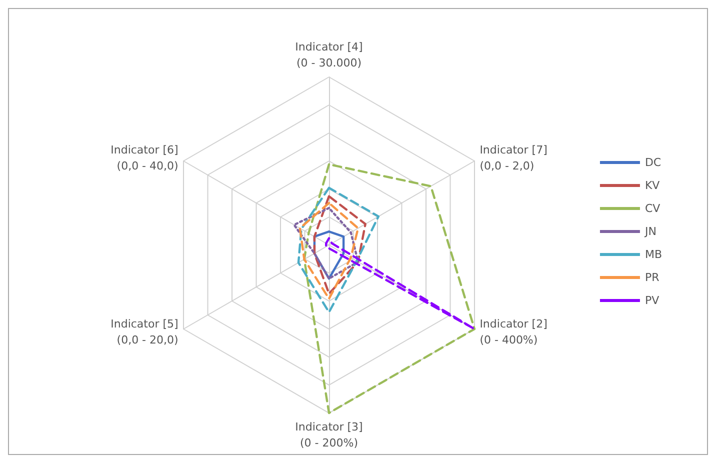  Describe the element at coordinates (514, 332) in the screenshot. I see `spoke-label: Indicator [2] (0 - 400%)` at that location.